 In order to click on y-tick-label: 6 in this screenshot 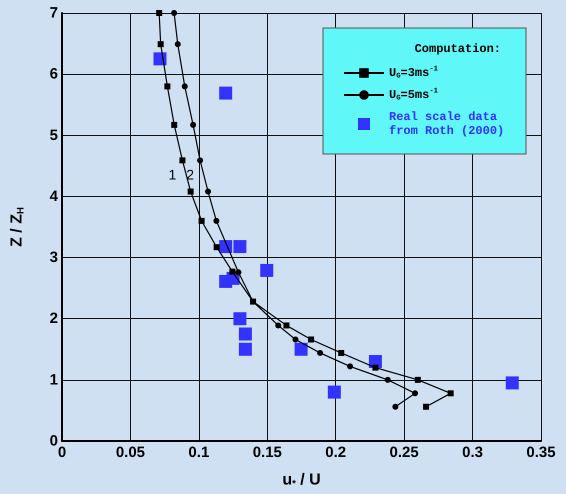, I will do `click(54, 74)`.